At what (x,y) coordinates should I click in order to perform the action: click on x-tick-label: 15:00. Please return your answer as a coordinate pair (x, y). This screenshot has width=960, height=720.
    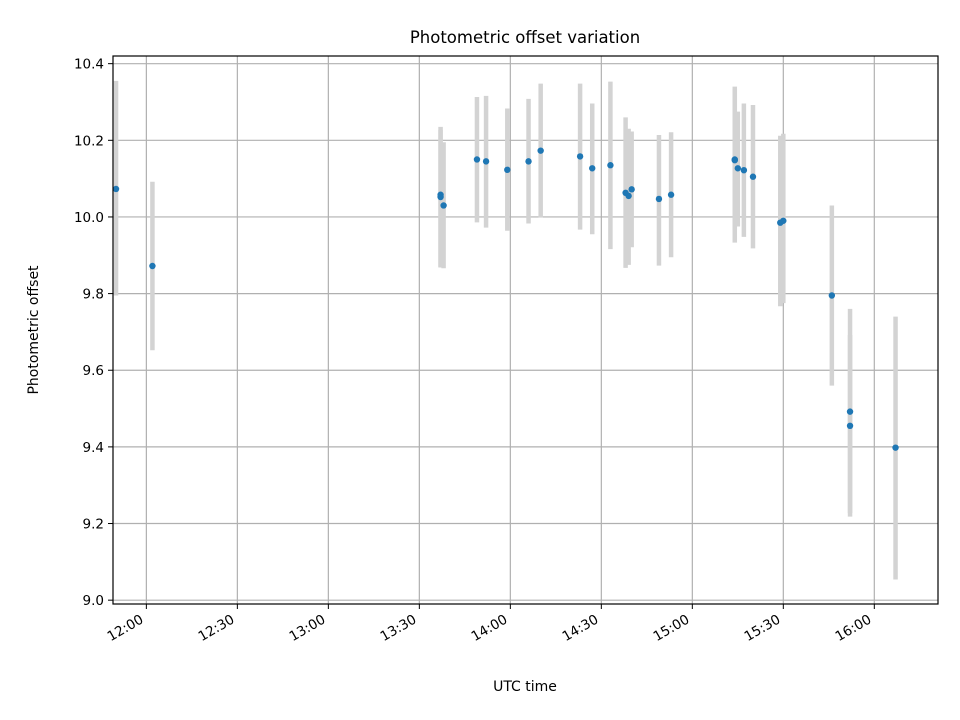
    Looking at the image, I should click on (672, 628).